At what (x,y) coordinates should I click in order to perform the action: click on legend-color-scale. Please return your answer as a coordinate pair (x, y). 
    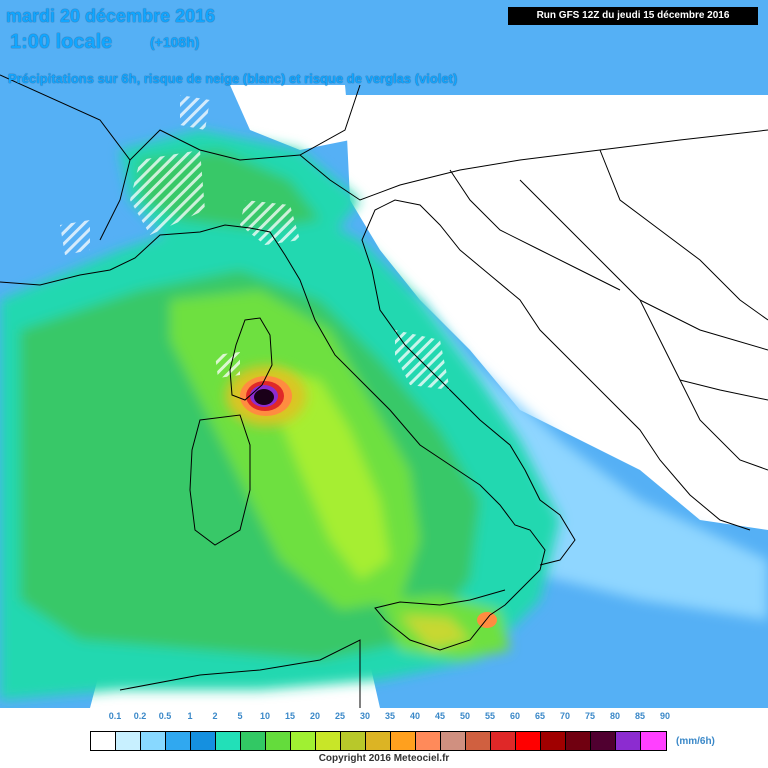
    Looking at the image, I should click on (378, 741).